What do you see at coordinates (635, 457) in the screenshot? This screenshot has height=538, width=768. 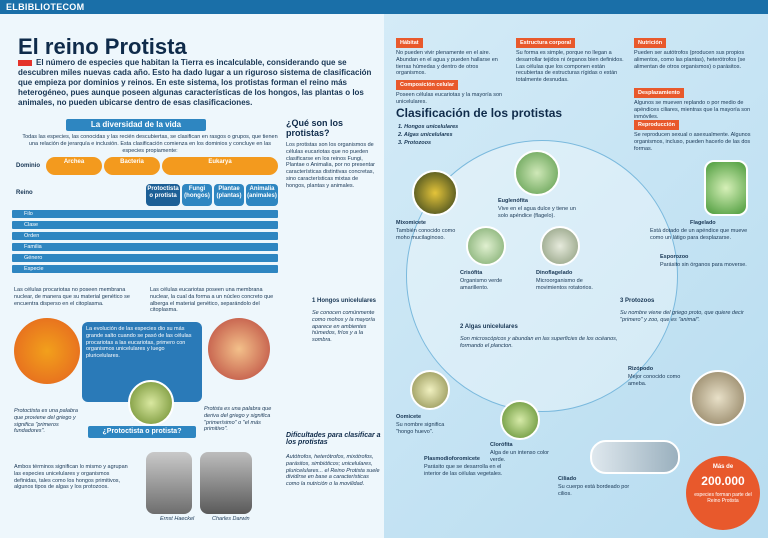 I see `ciliado-photo` at bounding box center [635, 457].